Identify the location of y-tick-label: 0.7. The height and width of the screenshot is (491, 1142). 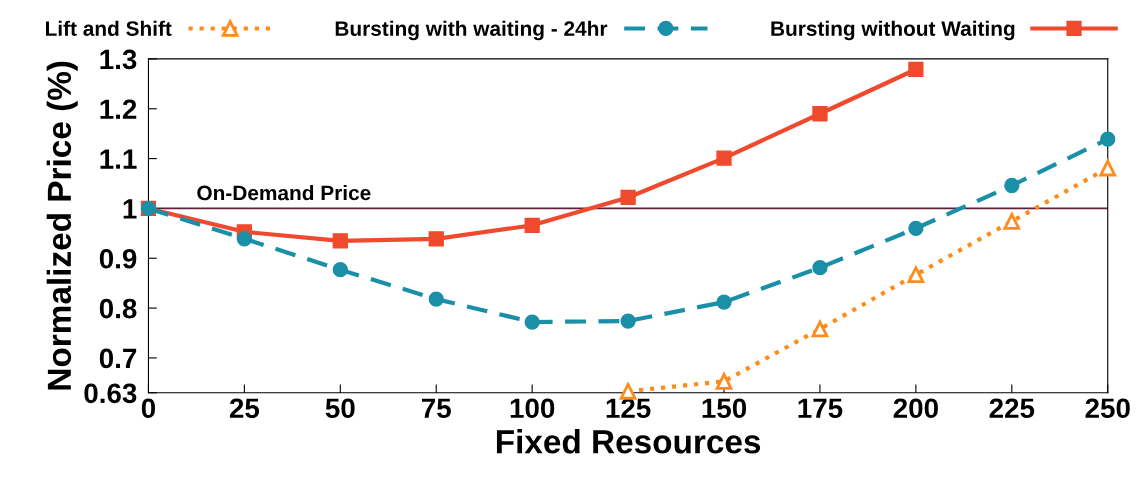
(118, 358).